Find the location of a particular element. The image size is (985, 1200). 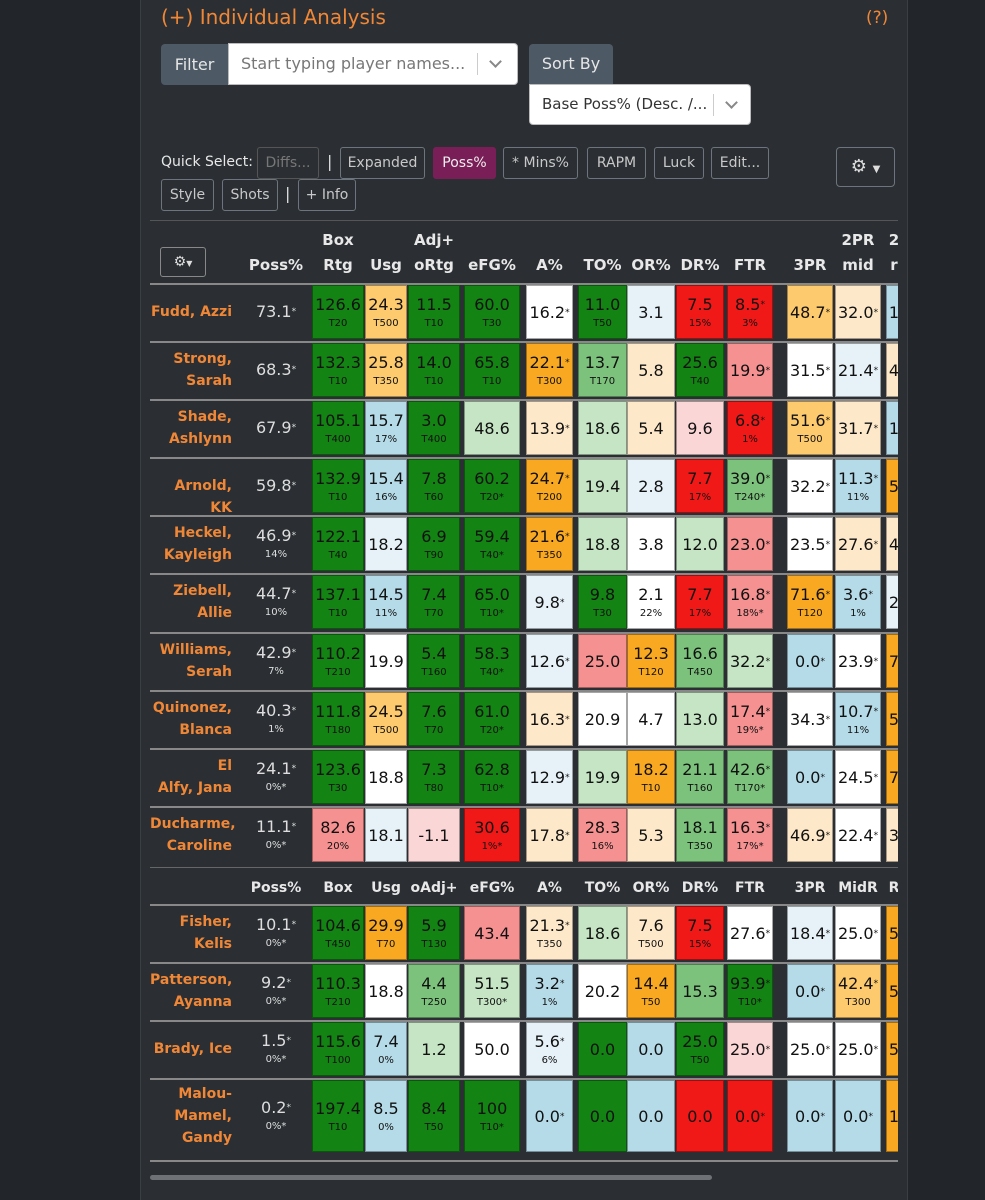

stat-value: 18.8 is located at coordinates (386, 777).